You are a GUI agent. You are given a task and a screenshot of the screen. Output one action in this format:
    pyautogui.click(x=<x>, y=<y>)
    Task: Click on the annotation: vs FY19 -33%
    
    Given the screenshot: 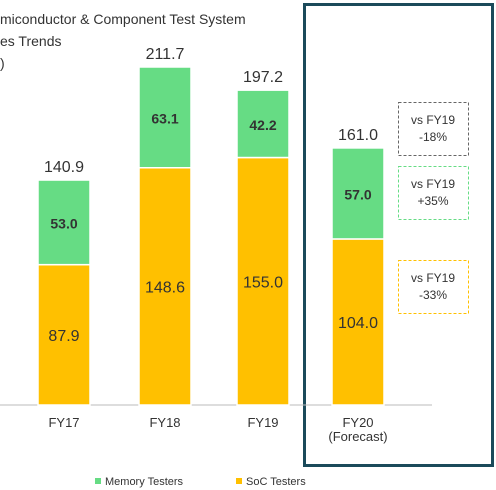 What is the action you would take?
    pyautogui.click(x=433, y=286)
    